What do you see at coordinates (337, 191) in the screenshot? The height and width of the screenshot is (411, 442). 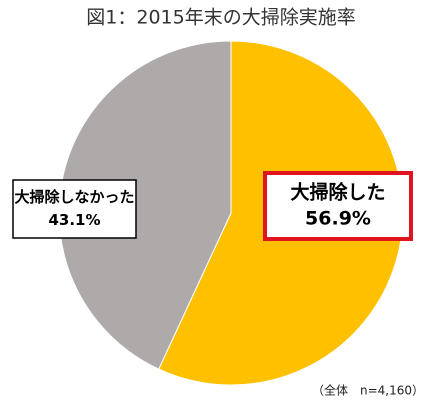 I see `category-label: 大掃除した` at bounding box center [337, 191].